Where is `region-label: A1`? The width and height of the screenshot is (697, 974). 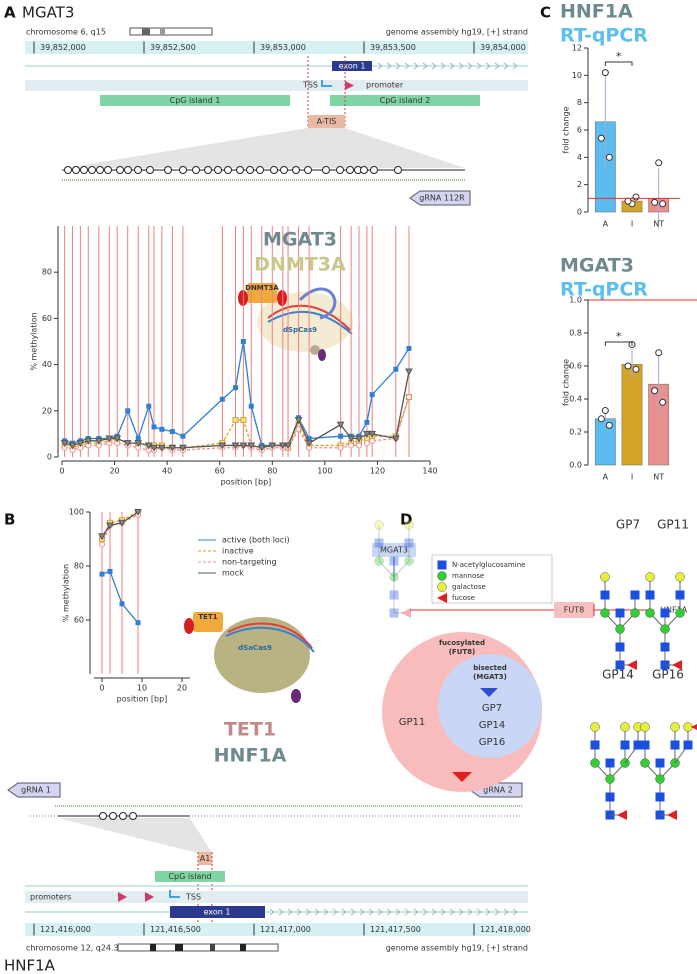
region-label: A1 is located at coordinates (205, 858).